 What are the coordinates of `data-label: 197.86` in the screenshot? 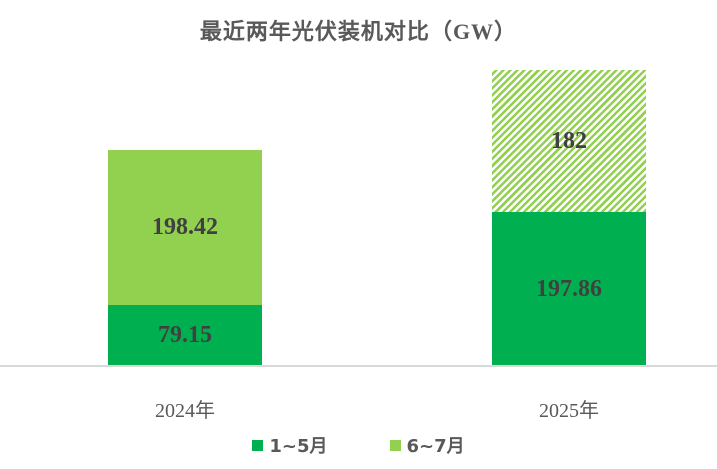 It's located at (569, 288).